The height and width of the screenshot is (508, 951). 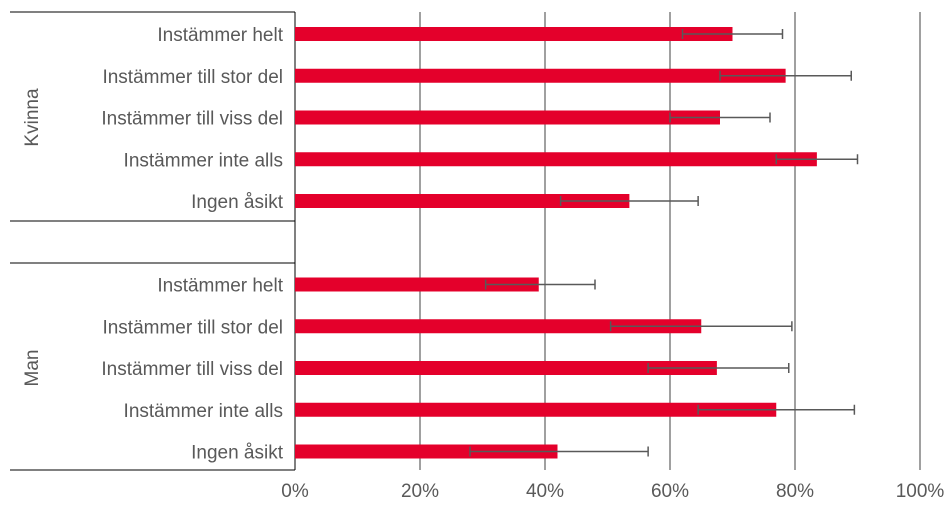 I want to click on x-tick-label: 0%, so click(x=295, y=491).